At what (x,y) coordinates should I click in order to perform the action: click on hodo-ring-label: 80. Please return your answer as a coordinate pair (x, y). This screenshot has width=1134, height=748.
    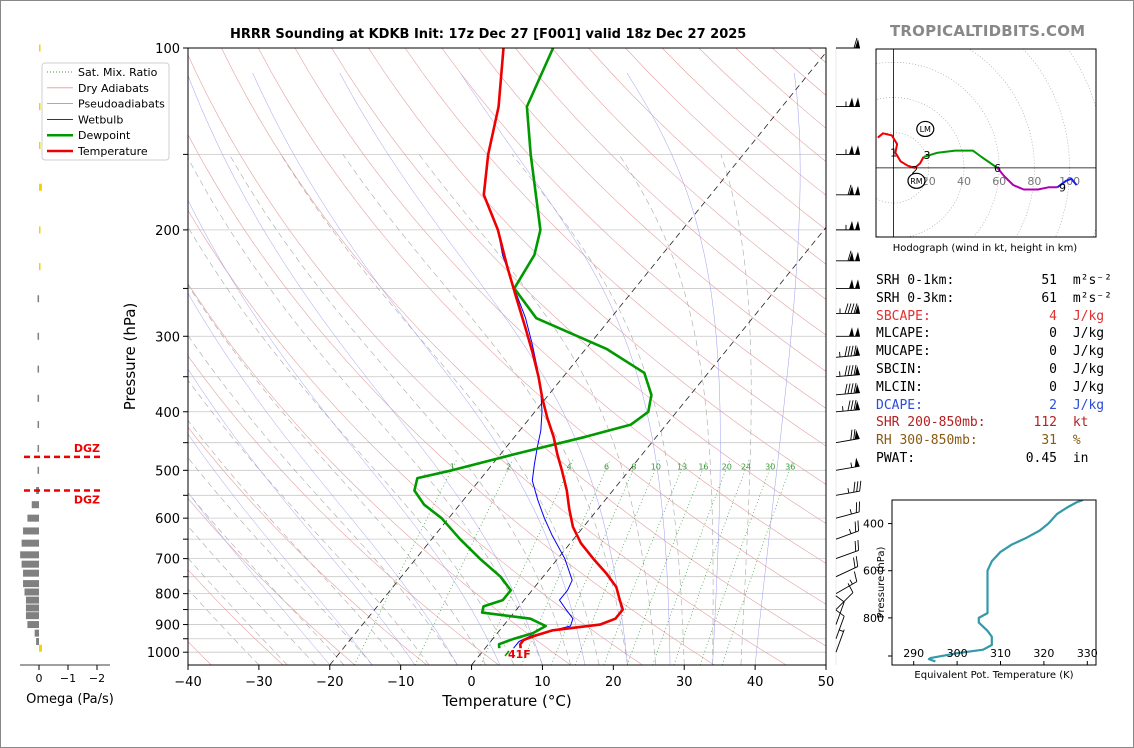
    Looking at the image, I should click on (1034, 181).